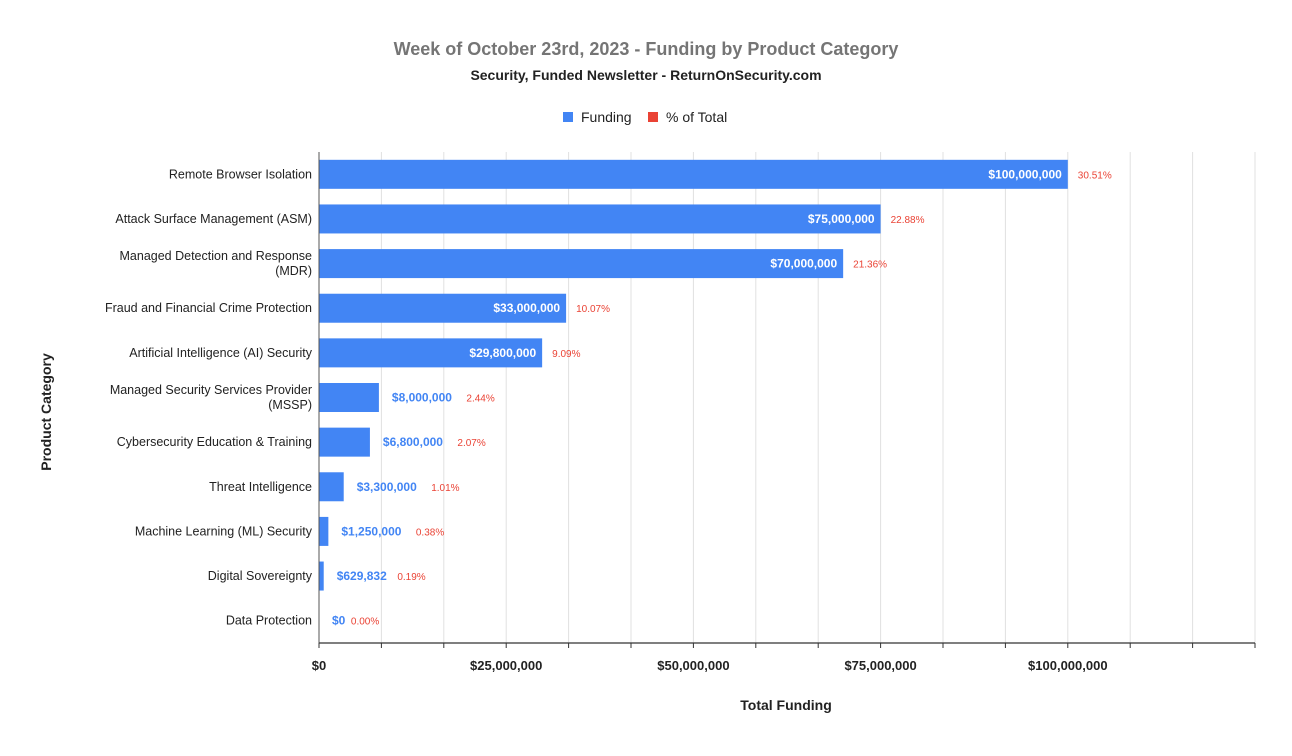  Describe the element at coordinates (214, 442) in the screenshot. I see `category-label: Cybersecurity Education & Training` at that location.